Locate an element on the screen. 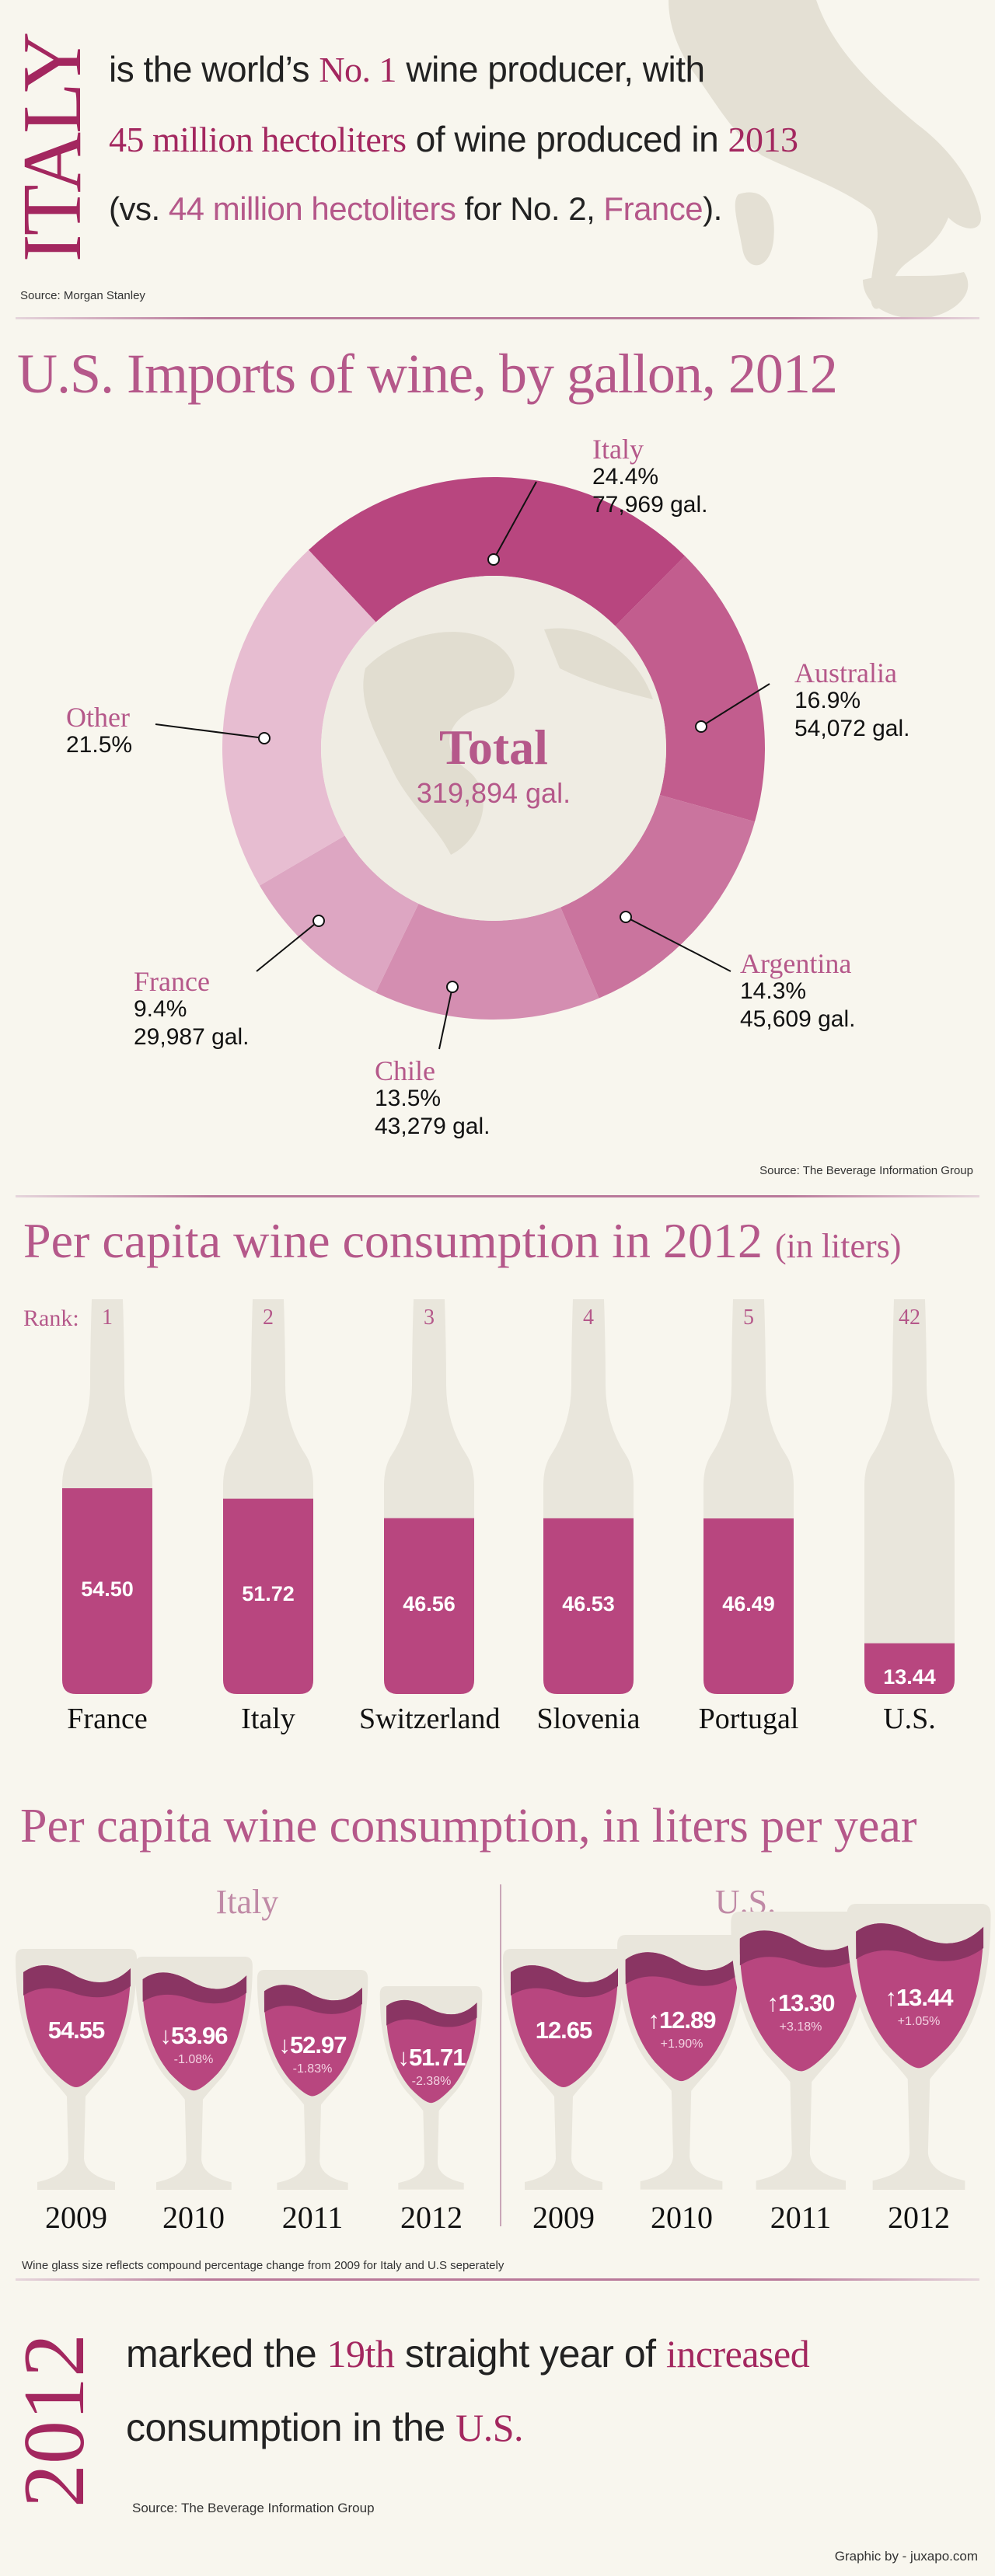 The height and width of the screenshot is (2576, 995). glass-change-label: -1.08% is located at coordinates (193, 2060).